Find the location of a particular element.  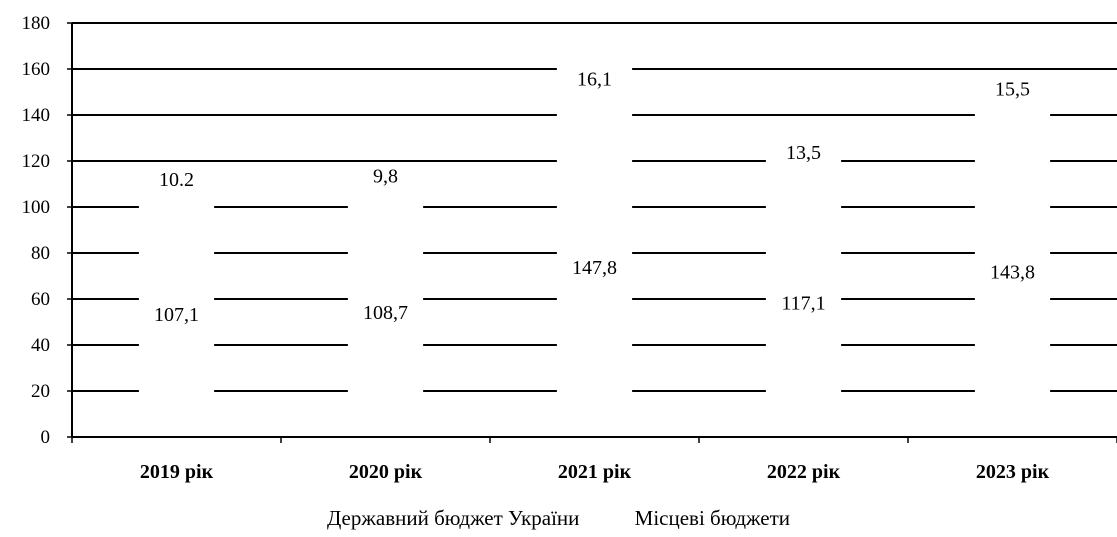

x-tick-label: 2020 рік is located at coordinates (386, 472).